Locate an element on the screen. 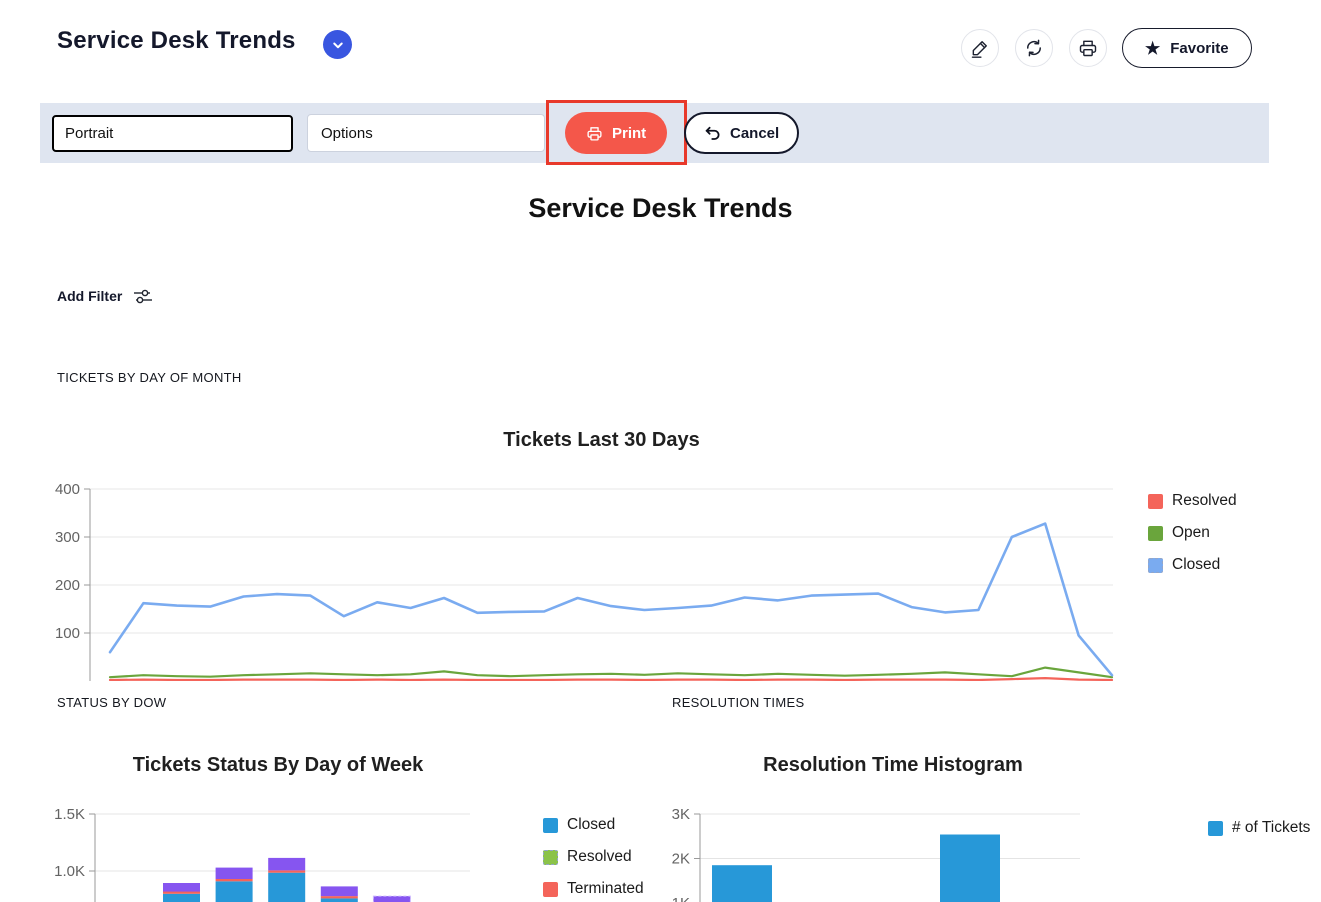 This screenshot has width=1321, height=902. resolution-chart-title: Resolution Time Histogram is located at coordinates (893, 765).